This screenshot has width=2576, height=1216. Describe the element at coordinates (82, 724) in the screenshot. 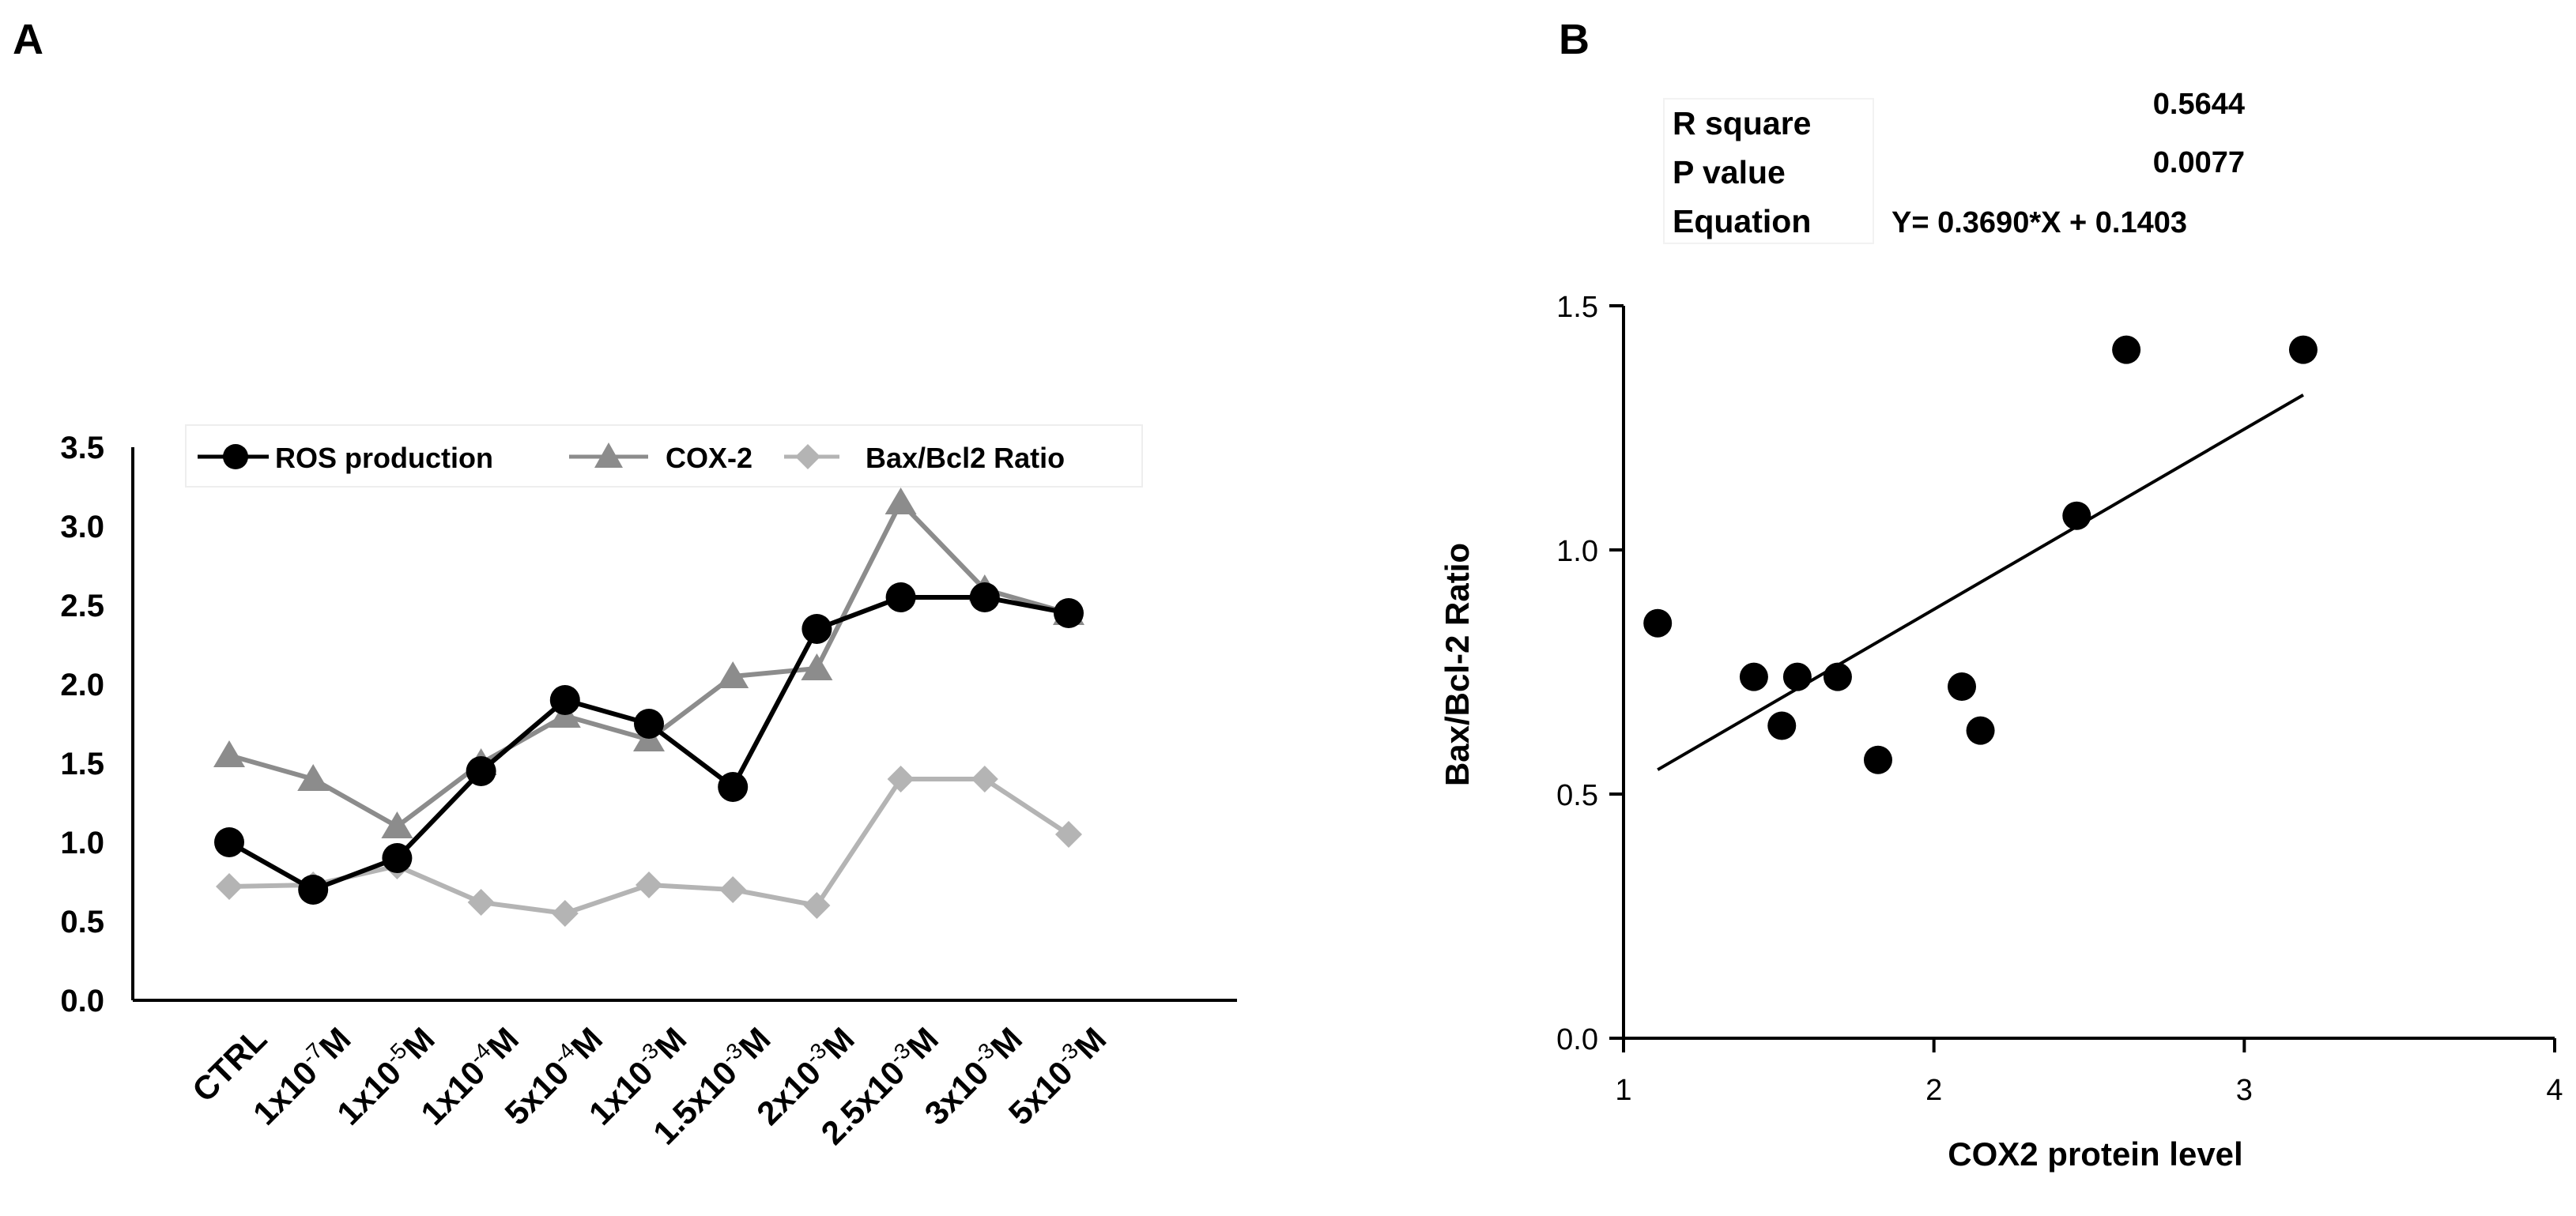

I see `chart-a-y-ticks: 0.0 0.5 1.0 1.5 2.0 2.5 3.0 3.5` at that location.